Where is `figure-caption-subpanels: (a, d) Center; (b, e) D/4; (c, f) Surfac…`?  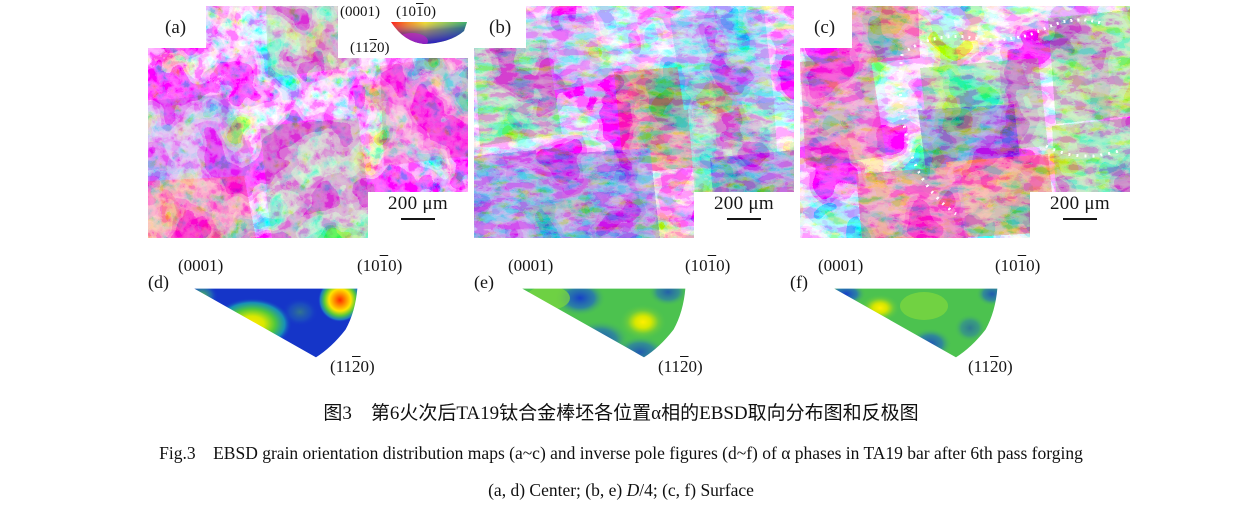 figure-caption-subpanels: (a, d) Center; (b, e) D/4; (c, f) Surfac… is located at coordinates (621, 490).